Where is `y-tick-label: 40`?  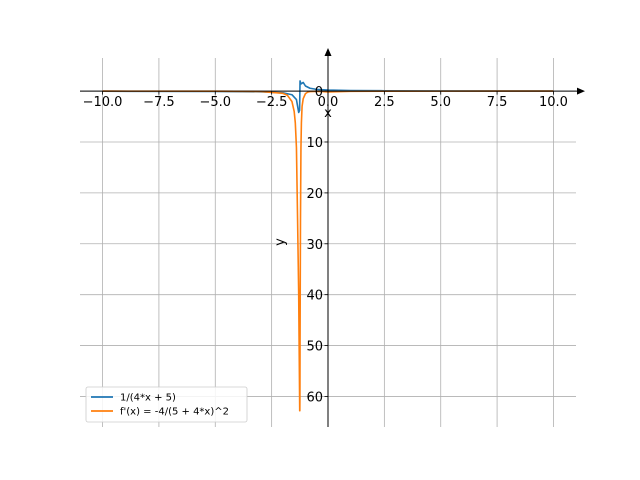
y-tick-label: 40 is located at coordinates (314, 296).